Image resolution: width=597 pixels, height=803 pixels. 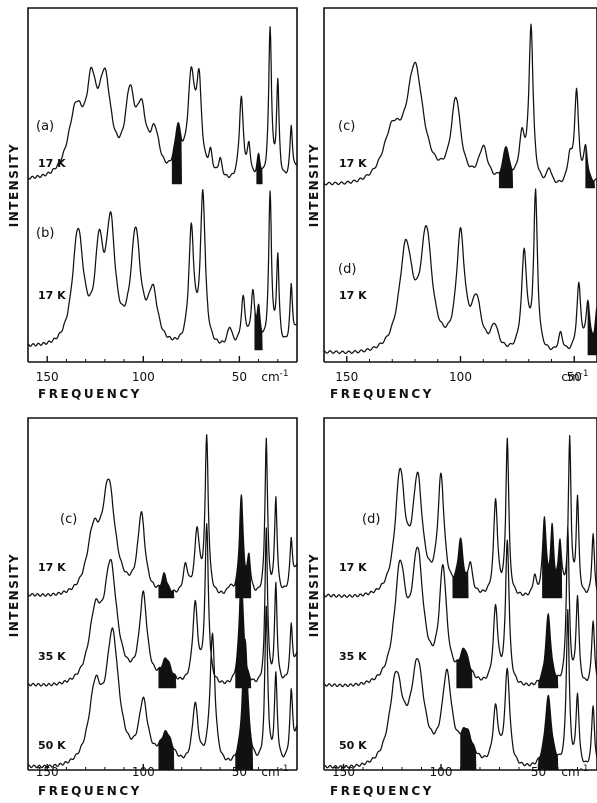 What do you see at coordinates (68, 519) in the screenshot?
I see `panel-label: (c)` at bounding box center [68, 519].